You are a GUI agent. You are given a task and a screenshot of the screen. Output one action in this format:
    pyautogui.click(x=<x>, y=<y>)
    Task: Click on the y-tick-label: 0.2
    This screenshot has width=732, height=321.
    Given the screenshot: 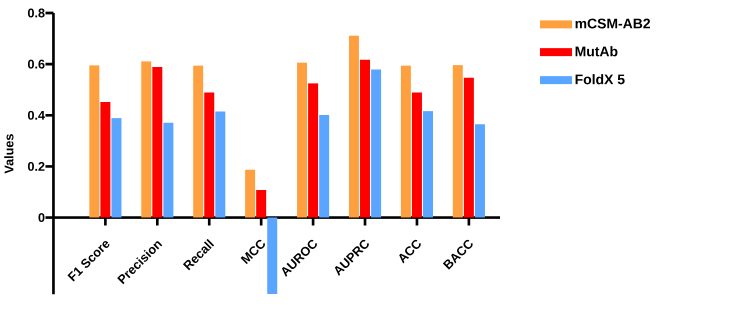 What is the action you would take?
    pyautogui.click(x=36, y=166)
    